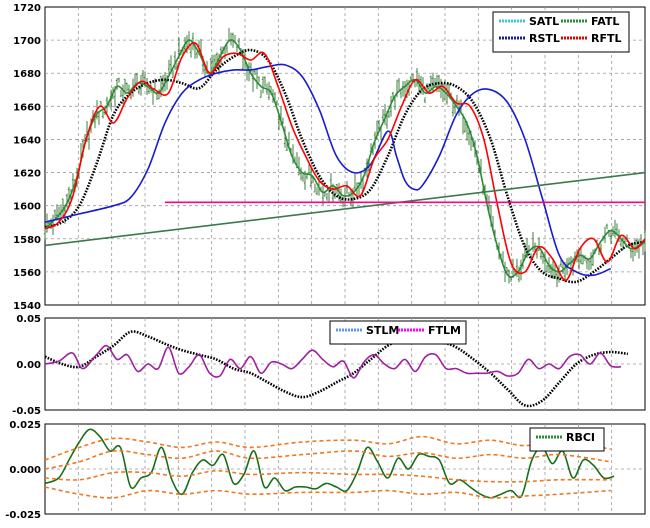 Image resolution: width=650 pixels, height=528 pixels. What do you see at coordinates (605, 21) in the screenshot?
I see `legend-label: FATL` at bounding box center [605, 21].